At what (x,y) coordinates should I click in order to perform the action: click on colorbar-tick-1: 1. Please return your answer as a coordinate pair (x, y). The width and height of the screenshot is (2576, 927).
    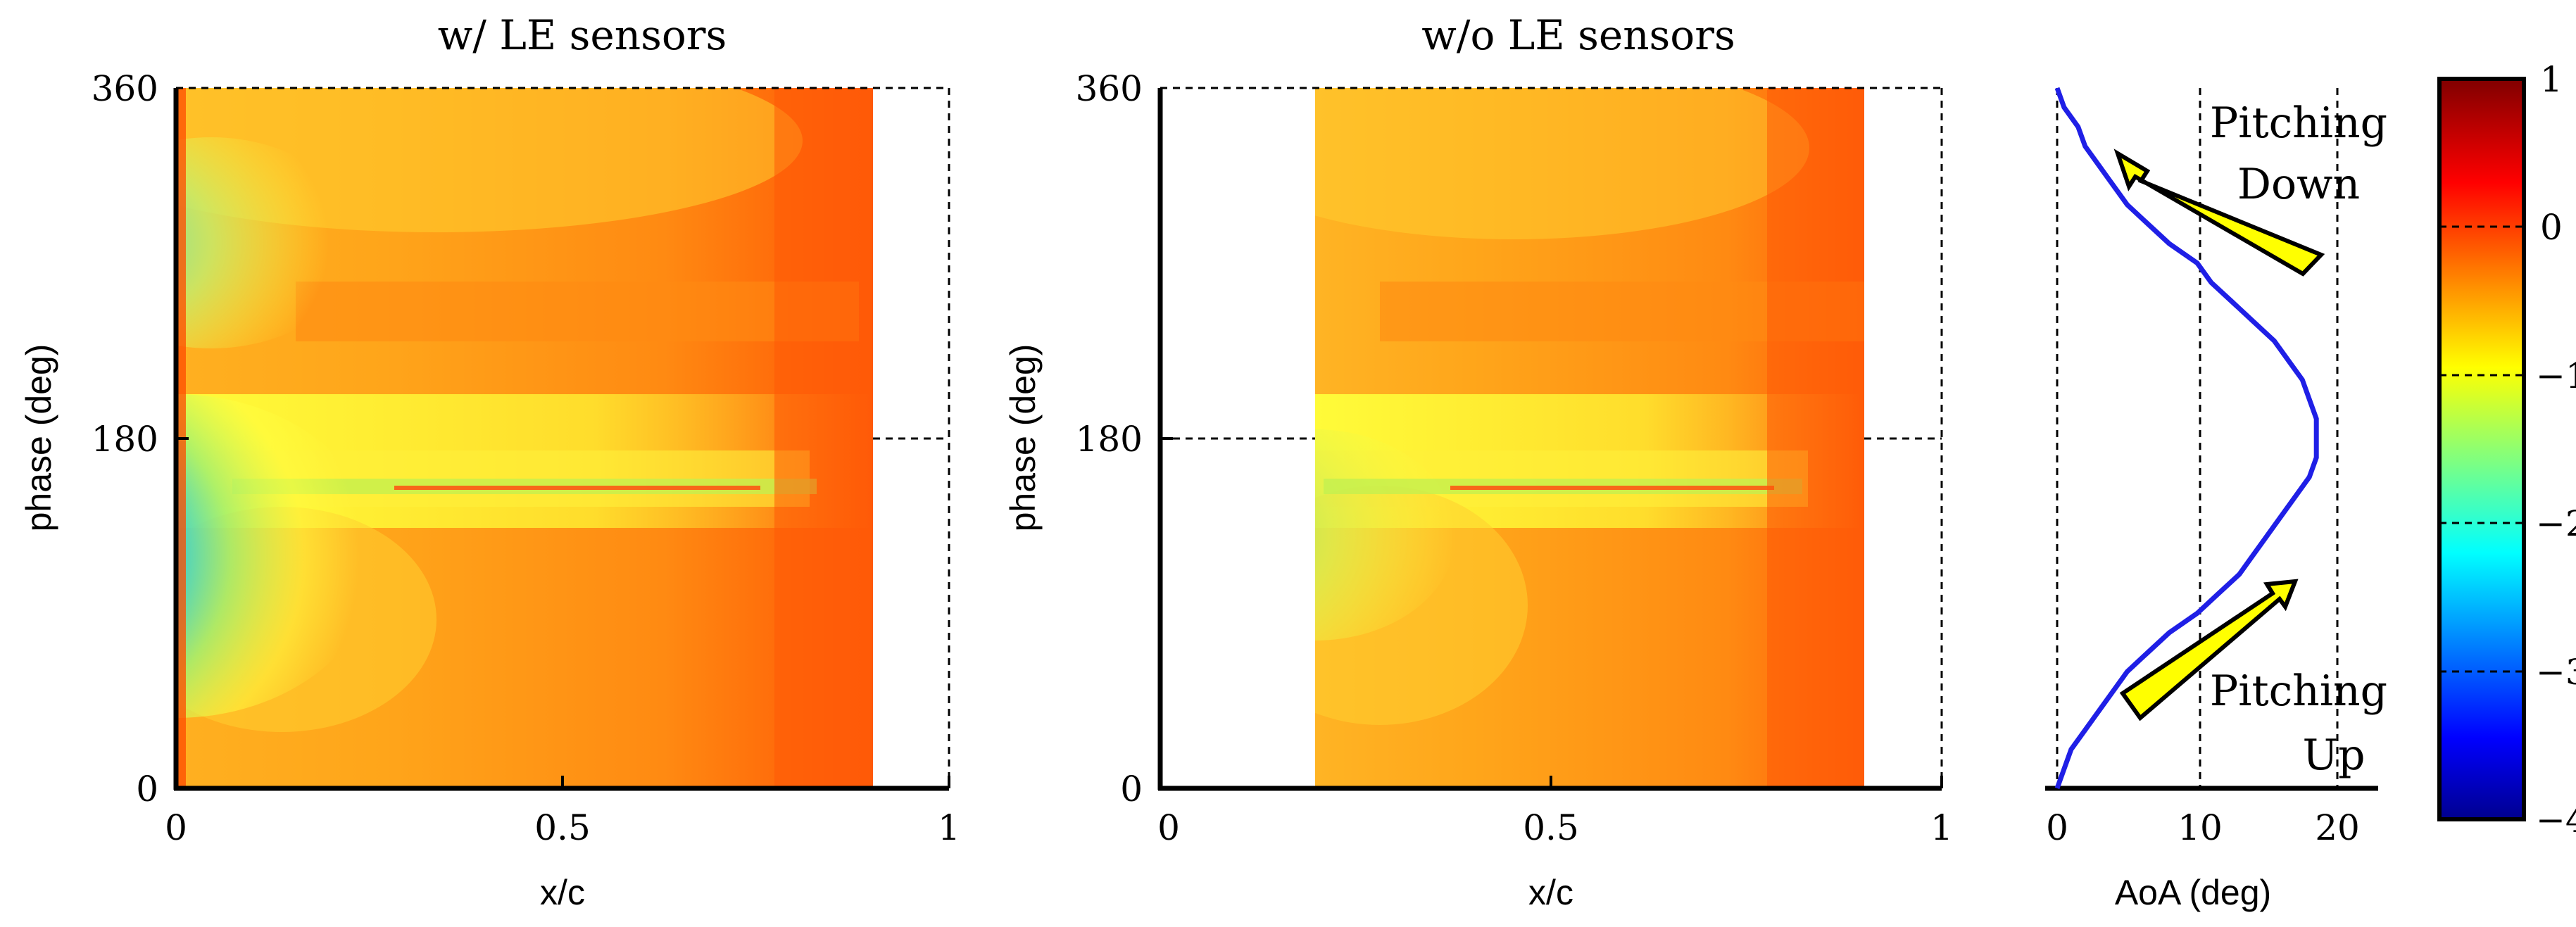
    Looking at the image, I should click on (2551, 79).